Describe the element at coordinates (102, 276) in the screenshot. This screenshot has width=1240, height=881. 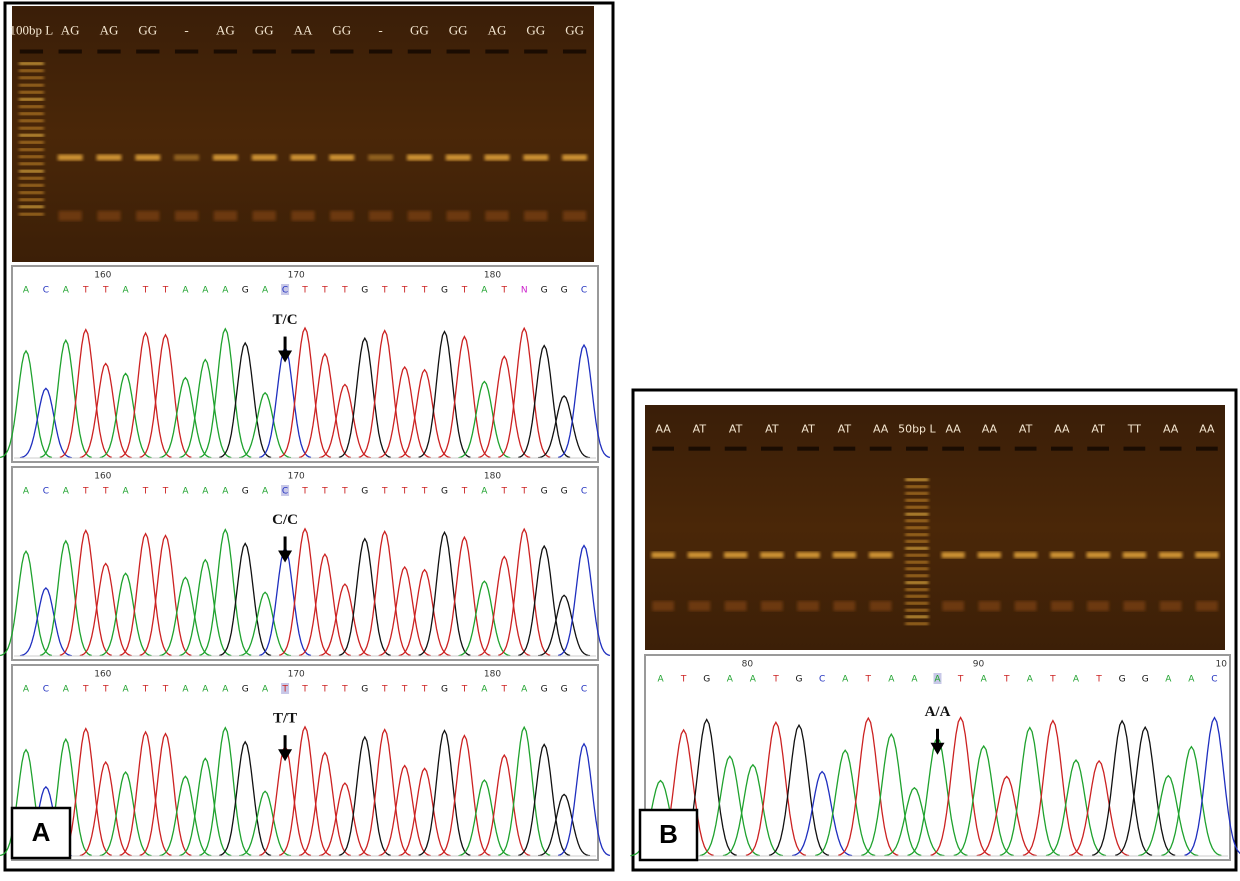
I see `position-number: 160` at that location.